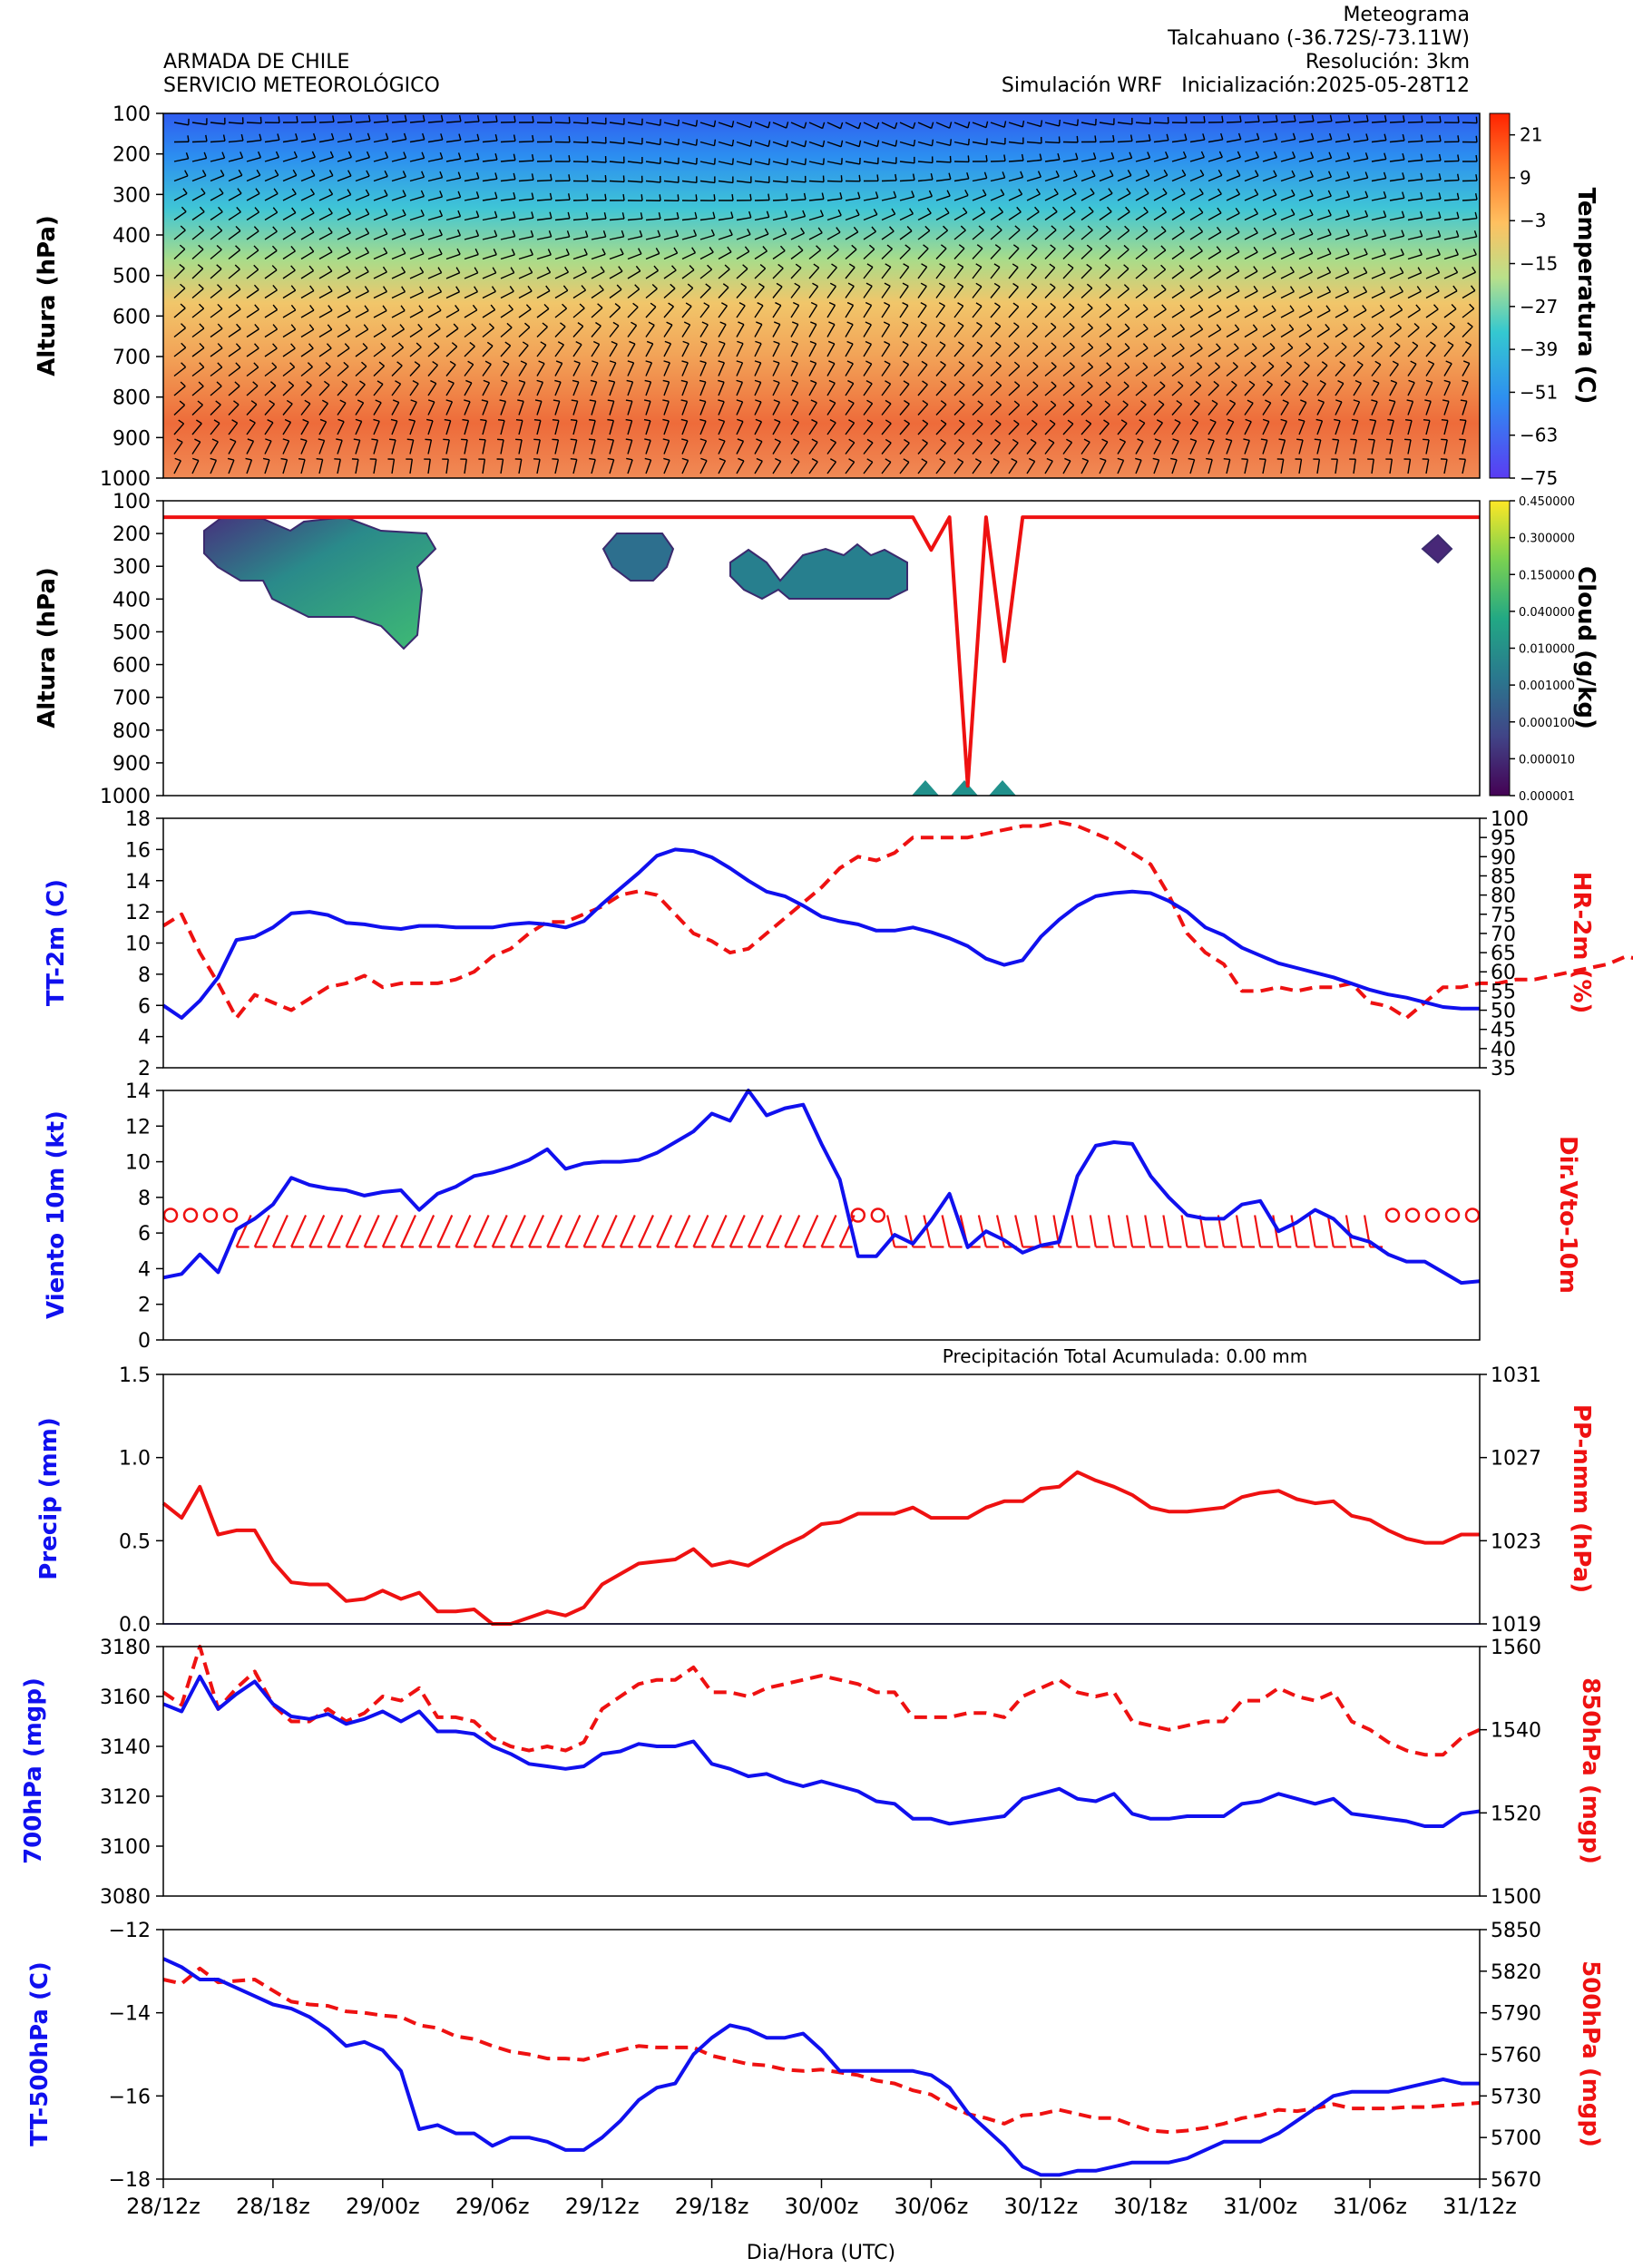 The height and width of the screenshot is (2268, 1633). I want to click on y-tick-label: 14, so click(138, 882).